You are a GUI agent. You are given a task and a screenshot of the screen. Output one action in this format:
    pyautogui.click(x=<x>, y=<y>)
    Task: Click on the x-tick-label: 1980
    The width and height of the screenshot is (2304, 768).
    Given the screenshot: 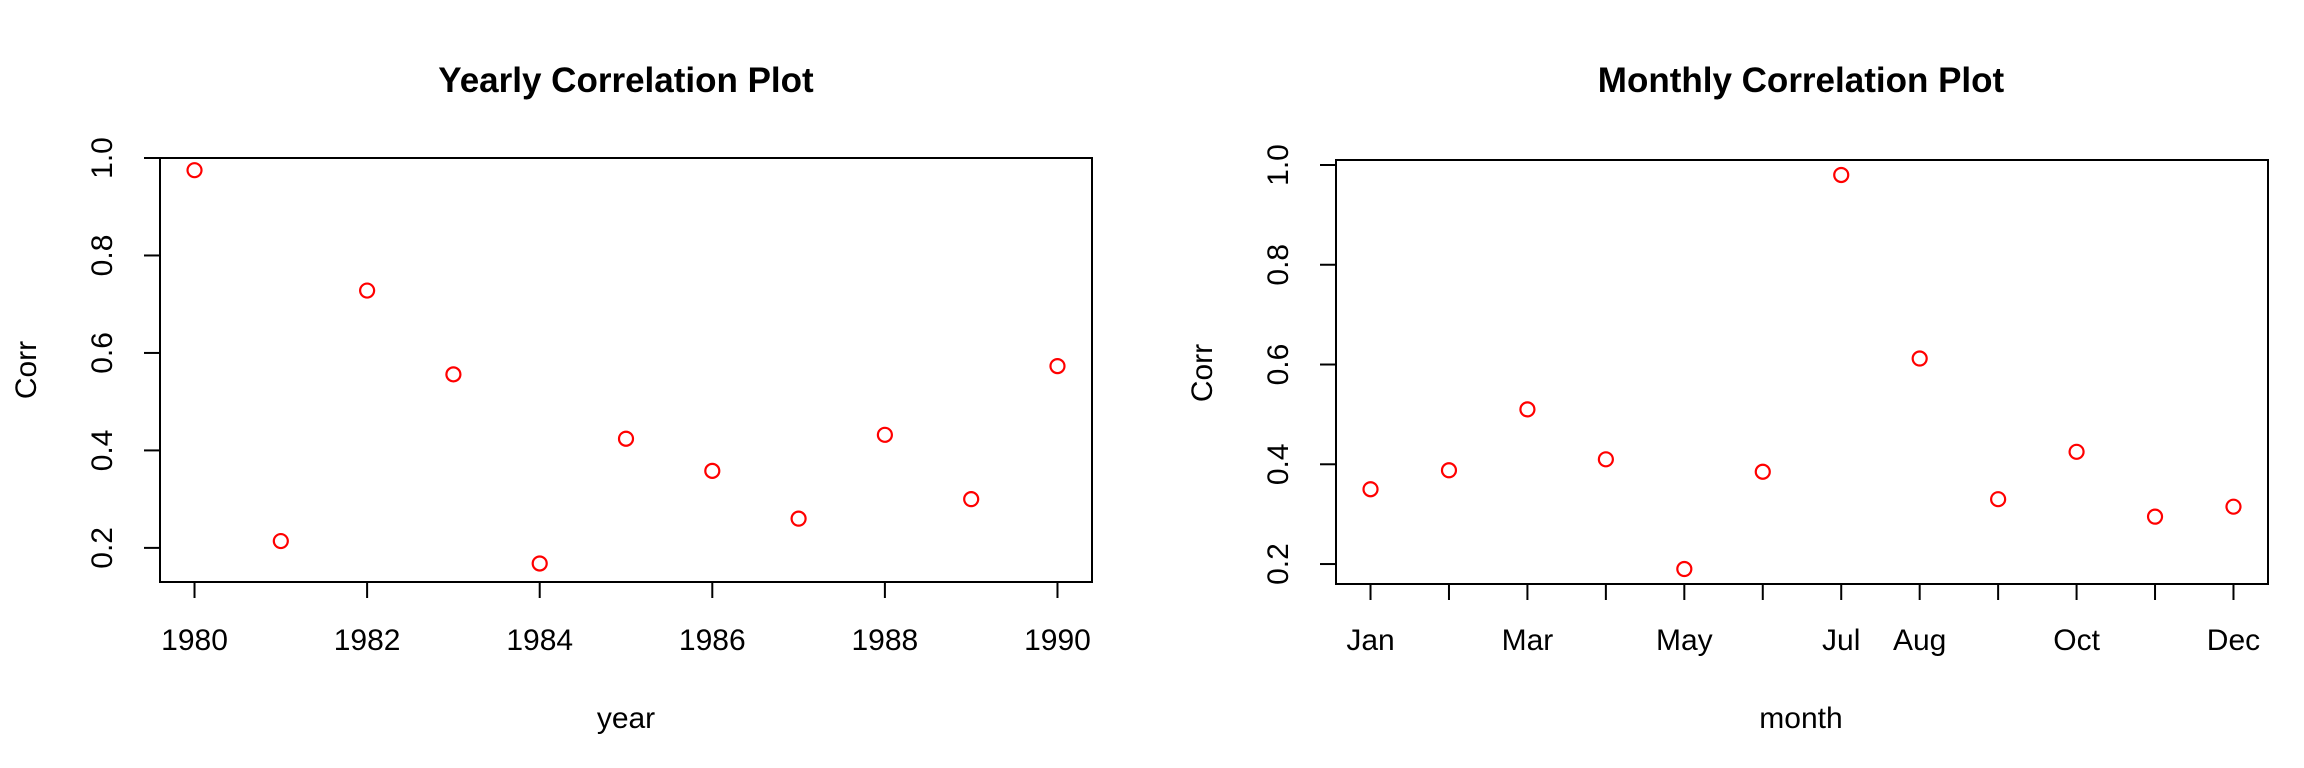 What is the action you would take?
    pyautogui.click(x=194, y=640)
    